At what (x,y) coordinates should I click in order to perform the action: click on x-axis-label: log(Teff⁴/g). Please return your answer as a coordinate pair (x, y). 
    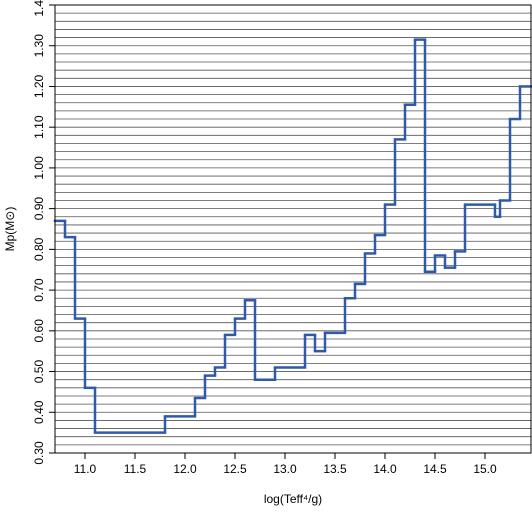
    Looking at the image, I should click on (293, 499).